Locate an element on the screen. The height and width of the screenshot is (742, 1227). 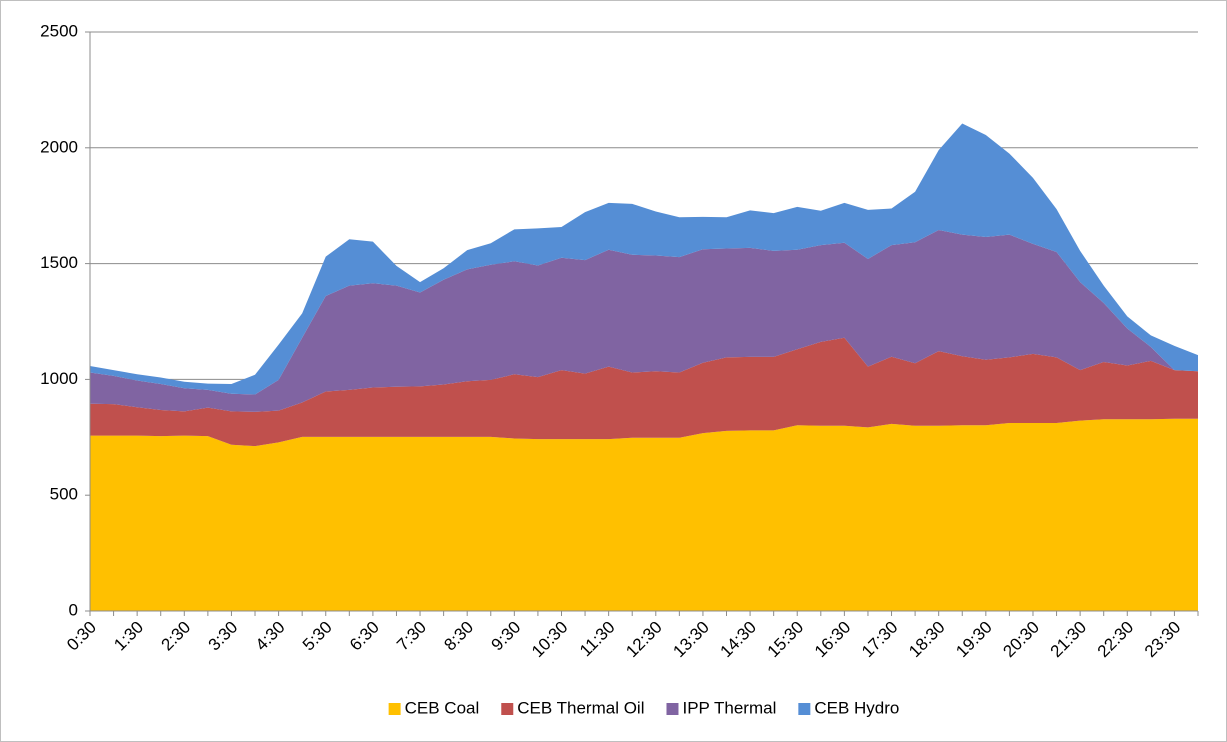
legend-label: CEB Thermal Oil is located at coordinates (580, 707).